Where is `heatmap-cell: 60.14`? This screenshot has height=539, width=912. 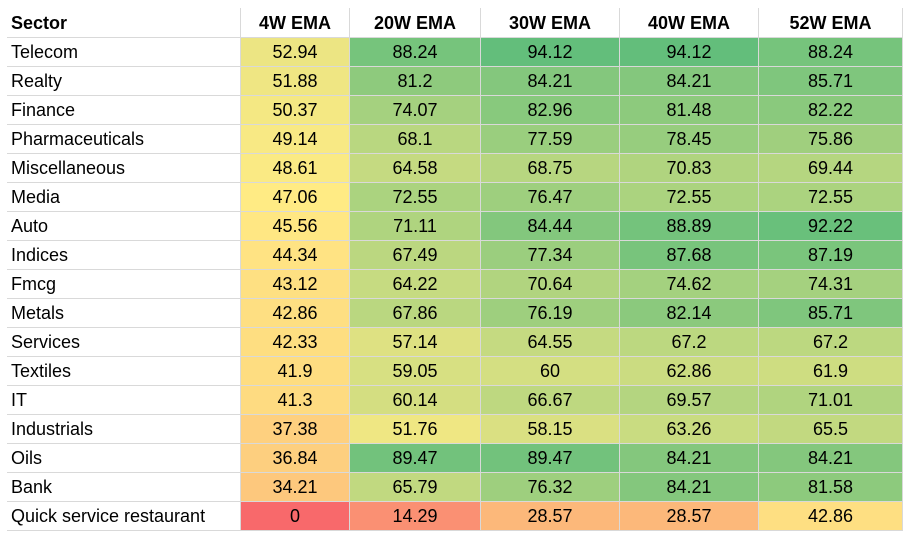 heatmap-cell: 60.14 is located at coordinates (415, 400).